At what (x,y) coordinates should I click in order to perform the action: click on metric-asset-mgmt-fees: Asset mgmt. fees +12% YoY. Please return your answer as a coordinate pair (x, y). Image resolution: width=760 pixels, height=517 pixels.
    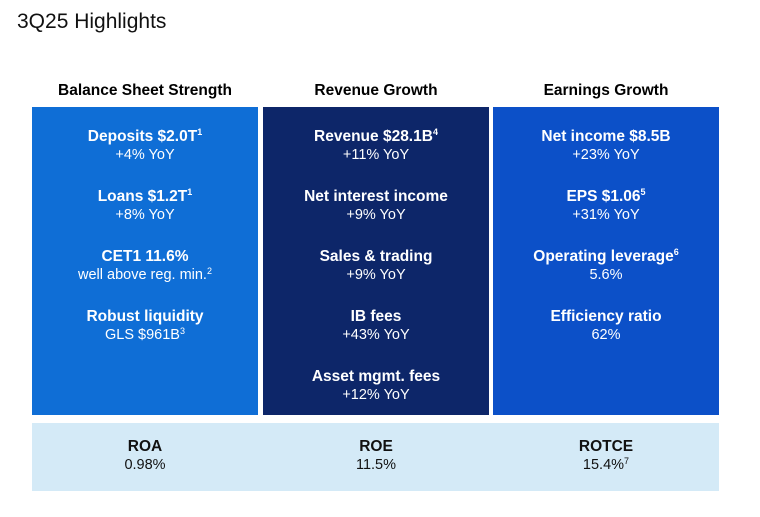
    Looking at the image, I should click on (376, 386).